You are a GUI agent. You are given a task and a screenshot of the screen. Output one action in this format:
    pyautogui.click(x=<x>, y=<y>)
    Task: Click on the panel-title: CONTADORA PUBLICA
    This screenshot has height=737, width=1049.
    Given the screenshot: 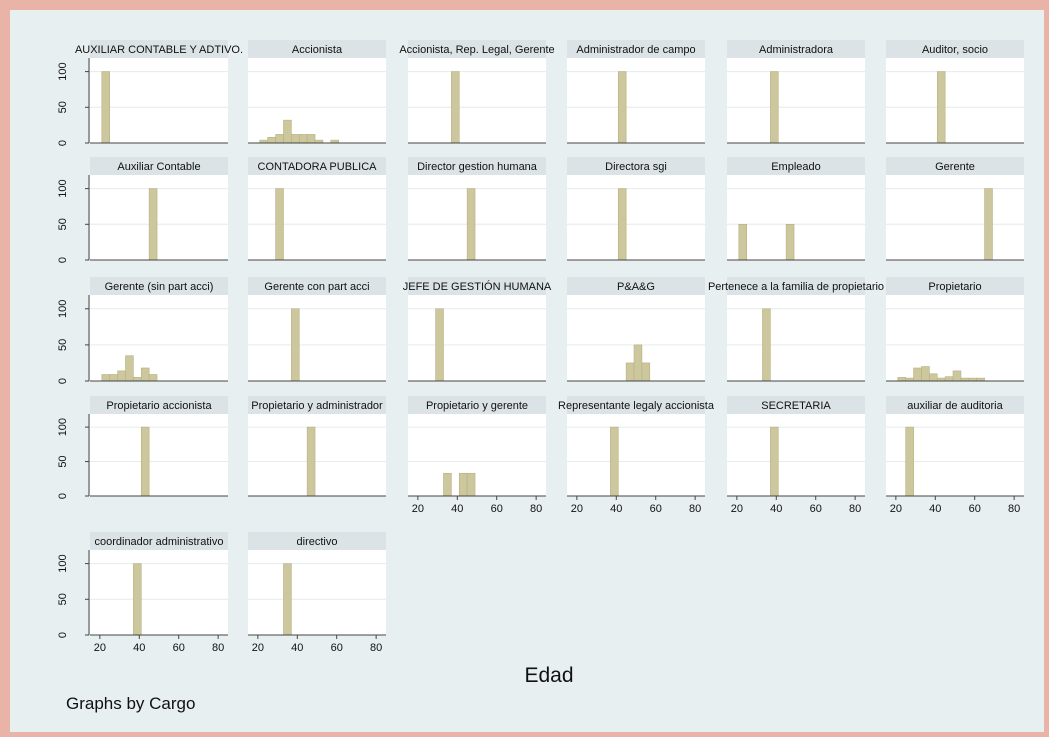 What is the action you would take?
    pyautogui.click(x=318, y=167)
    